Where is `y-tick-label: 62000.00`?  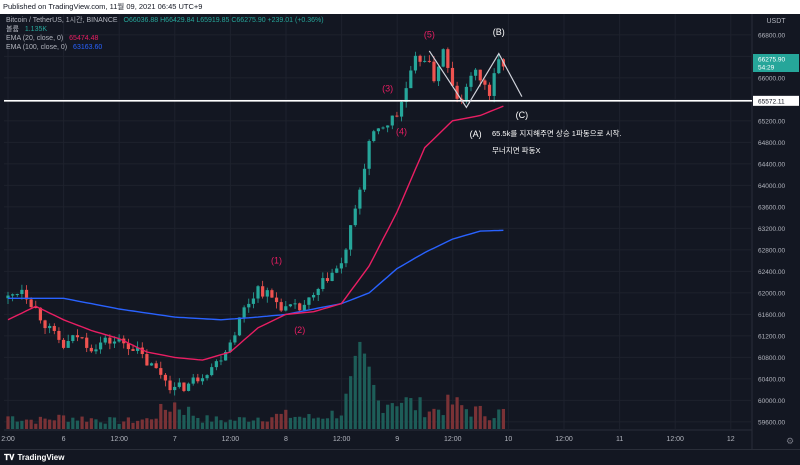
y-tick-label: 62000.00 is located at coordinates (771, 293).